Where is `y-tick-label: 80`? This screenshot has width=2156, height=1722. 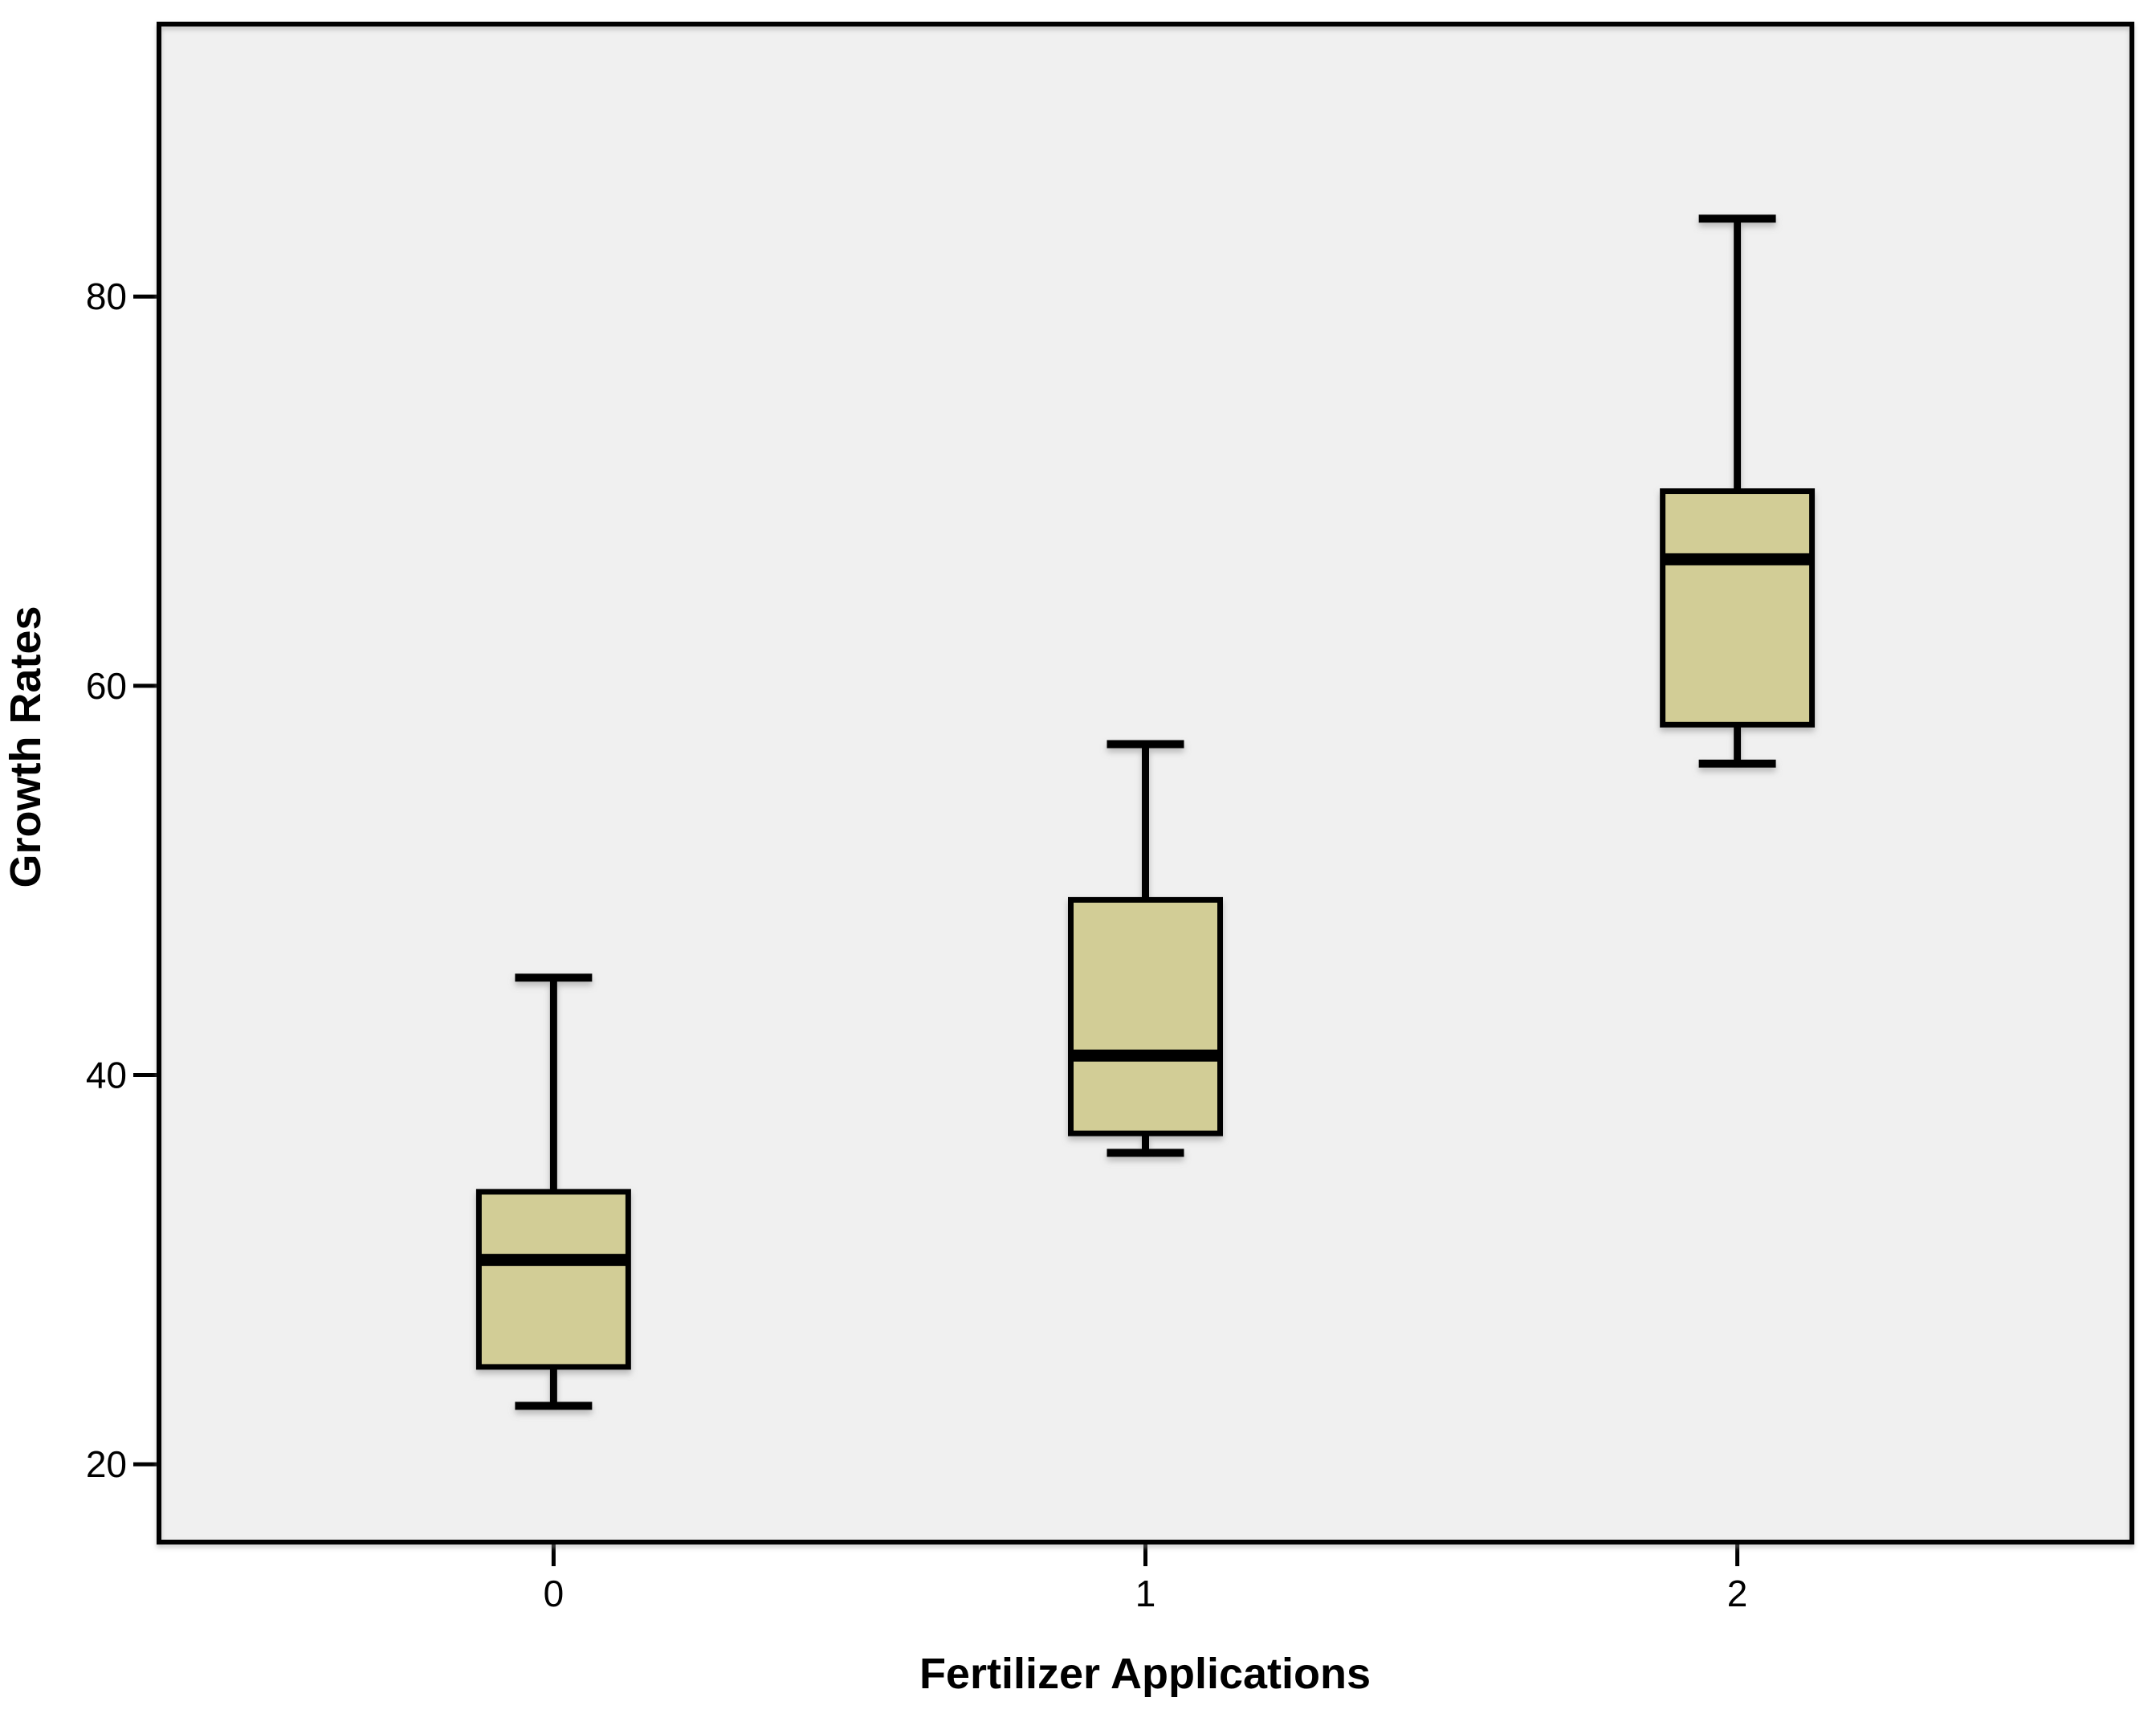 y-tick-label: 80 is located at coordinates (107, 296).